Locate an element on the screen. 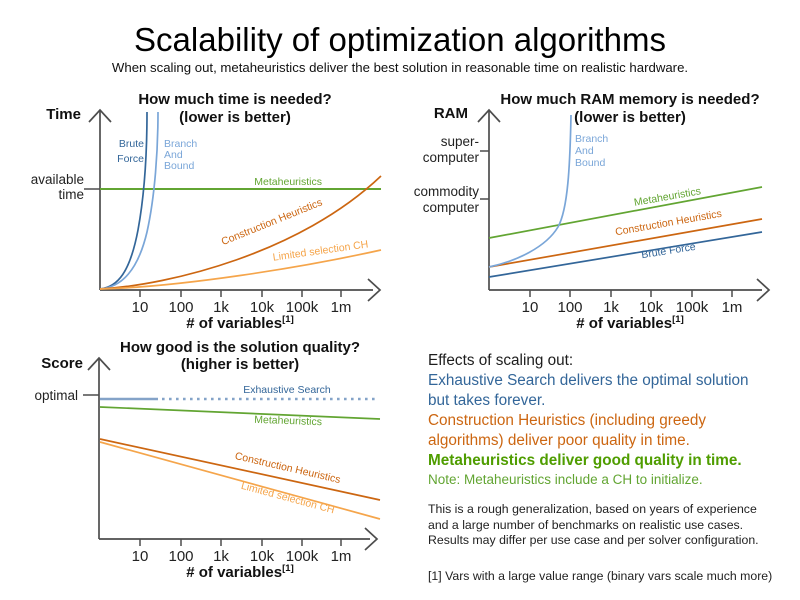 This screenshot has width=800, height=600. commodity-computer-label: commodity is located at coordinates (447, 191).